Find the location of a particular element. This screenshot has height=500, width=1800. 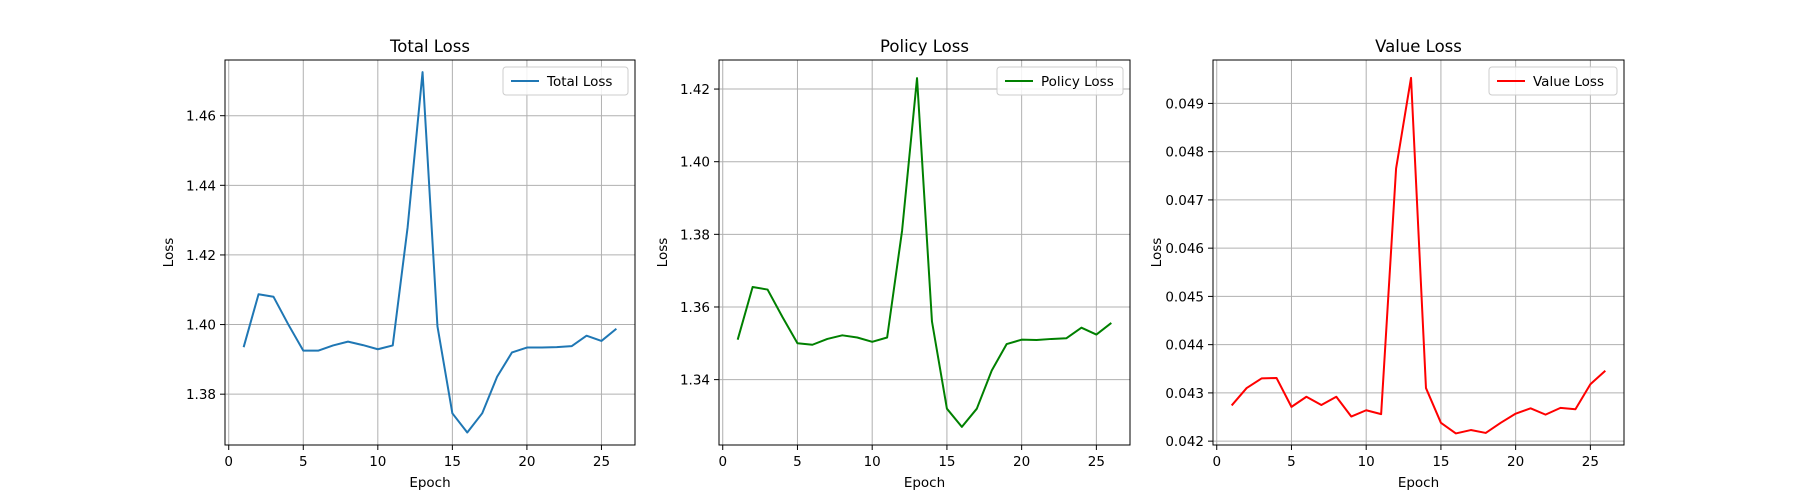

y-tick-label: 0.047 is located at coordinates (1184, 201).